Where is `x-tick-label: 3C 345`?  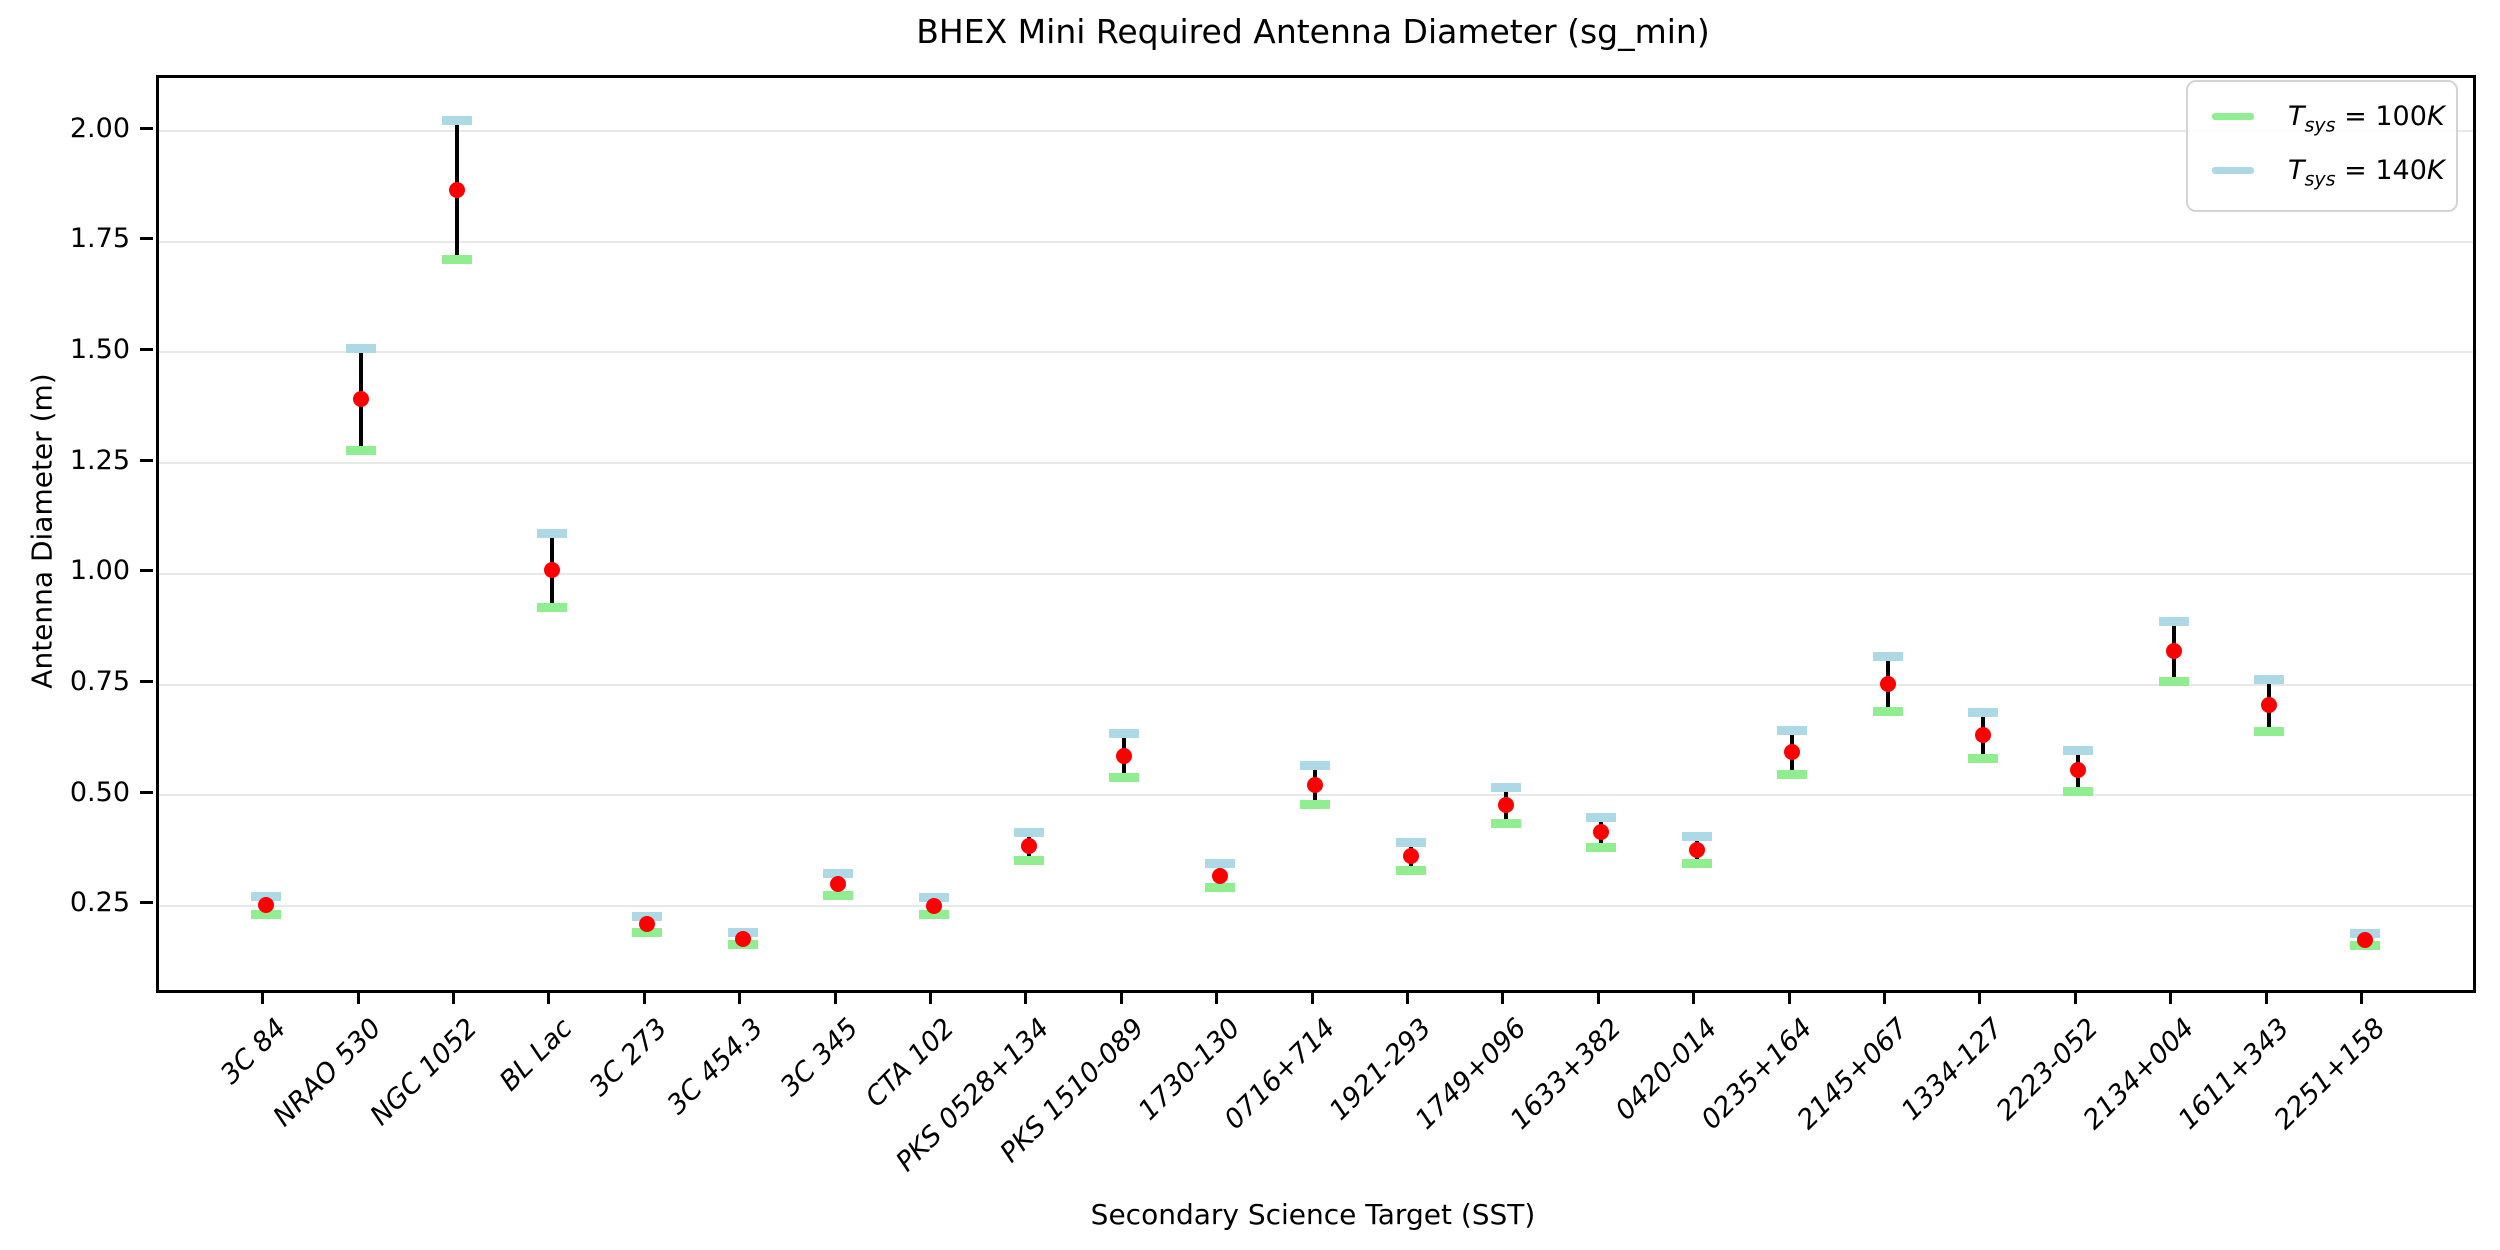
x-tick-label: 3C 345 is located at coordinates (819, 1057).